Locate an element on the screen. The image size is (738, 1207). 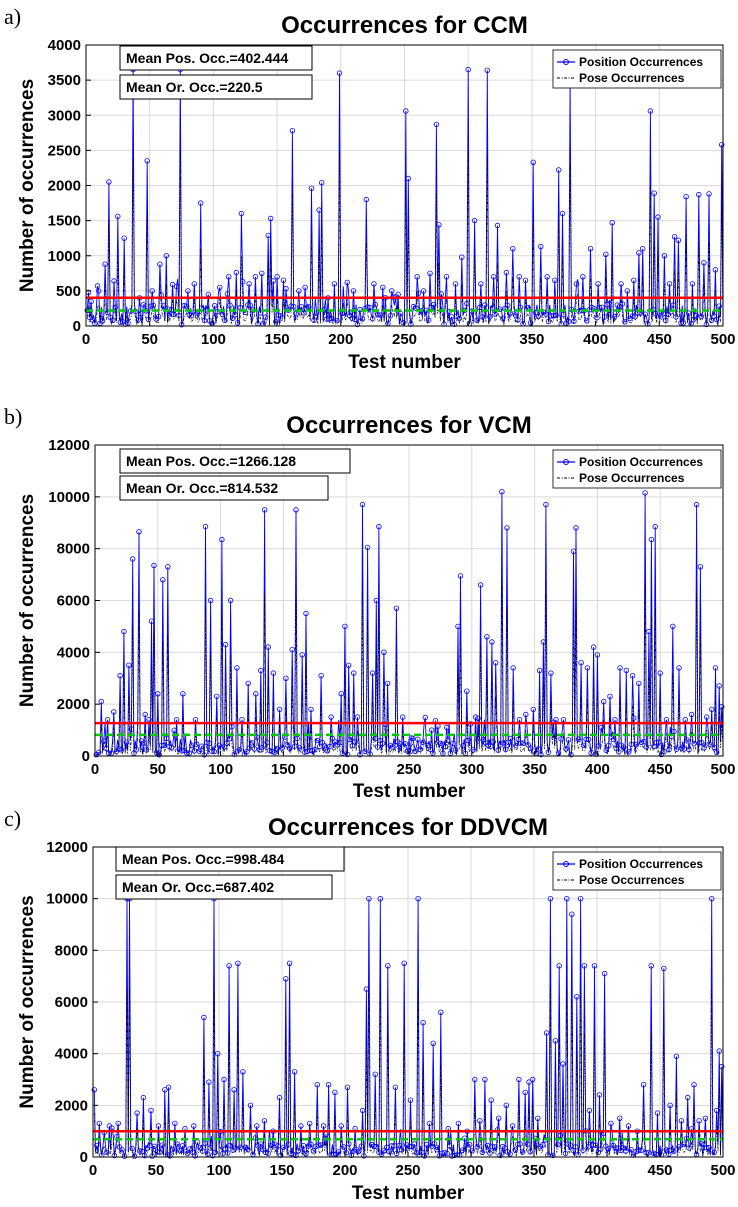
annotation-text: Mean Or. Occ.=814.532 is located at coordinates (202, 488).